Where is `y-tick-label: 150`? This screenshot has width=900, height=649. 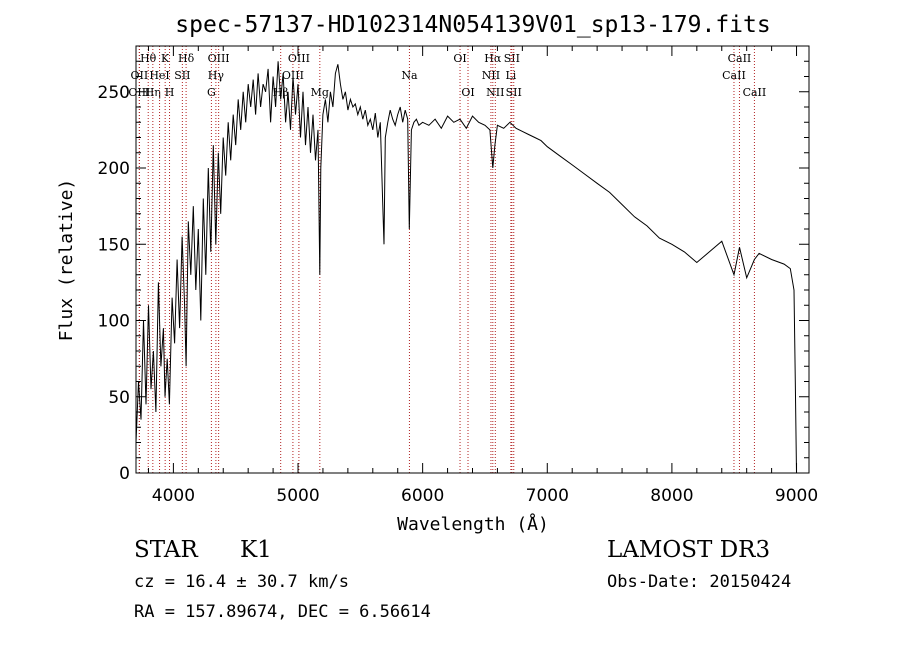 y-tick-label: 150 is located at coordinates (114, 245).